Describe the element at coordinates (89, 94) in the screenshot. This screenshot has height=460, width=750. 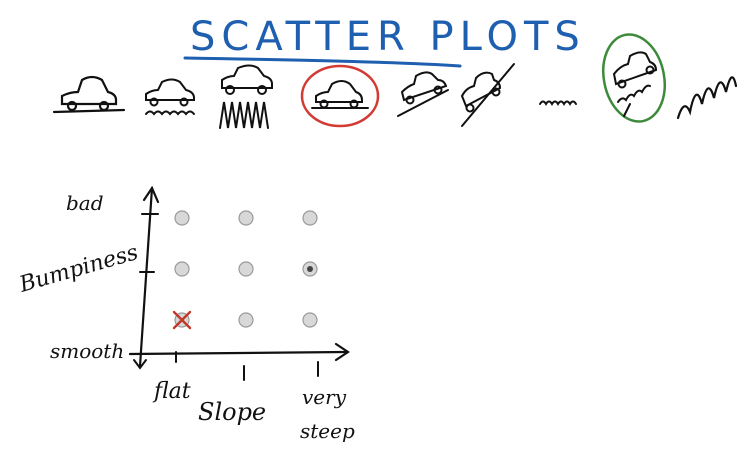
I see `flat-smooth-car-icon` at that location.